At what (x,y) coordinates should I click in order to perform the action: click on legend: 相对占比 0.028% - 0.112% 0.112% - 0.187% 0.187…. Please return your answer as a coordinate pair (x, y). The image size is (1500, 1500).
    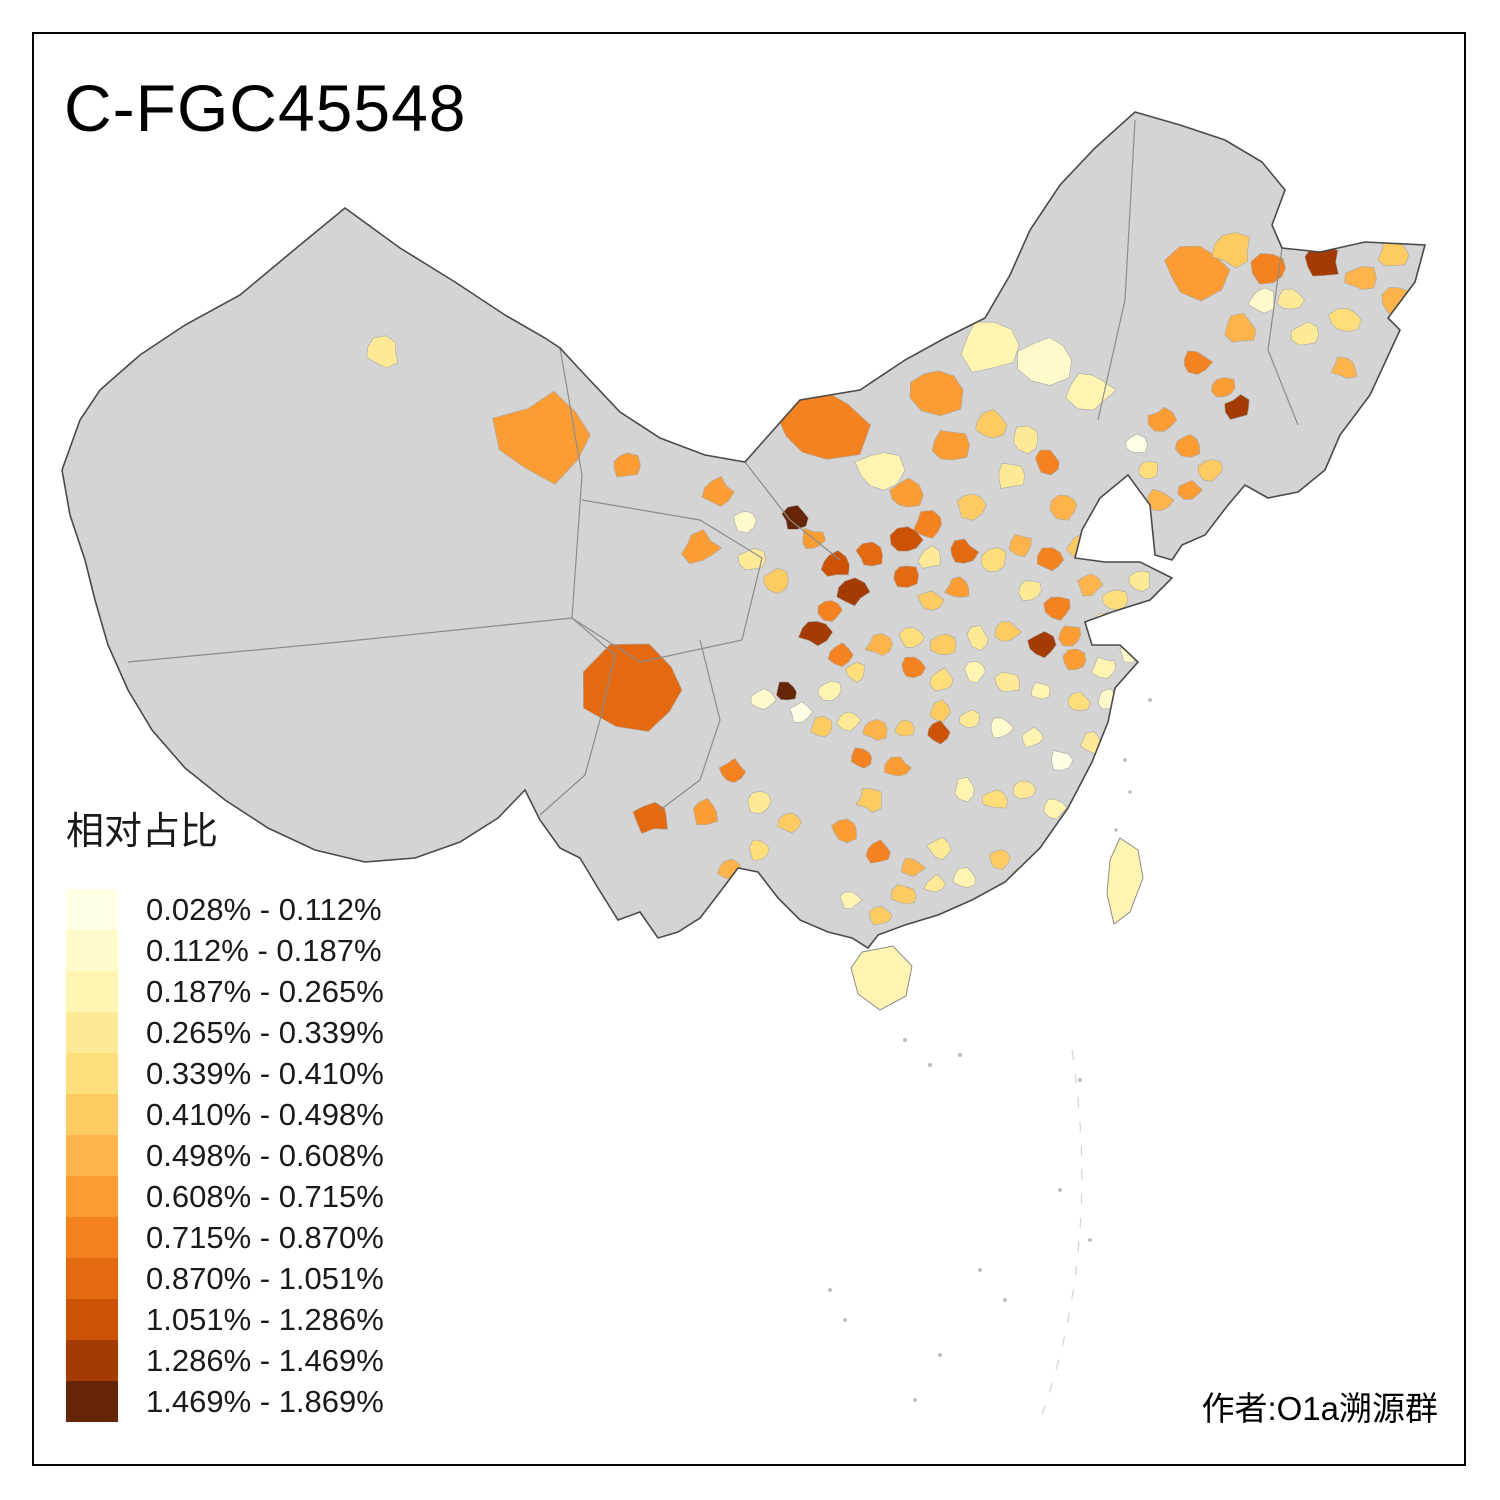
    Looking at the image, I should click on (225, 1111).